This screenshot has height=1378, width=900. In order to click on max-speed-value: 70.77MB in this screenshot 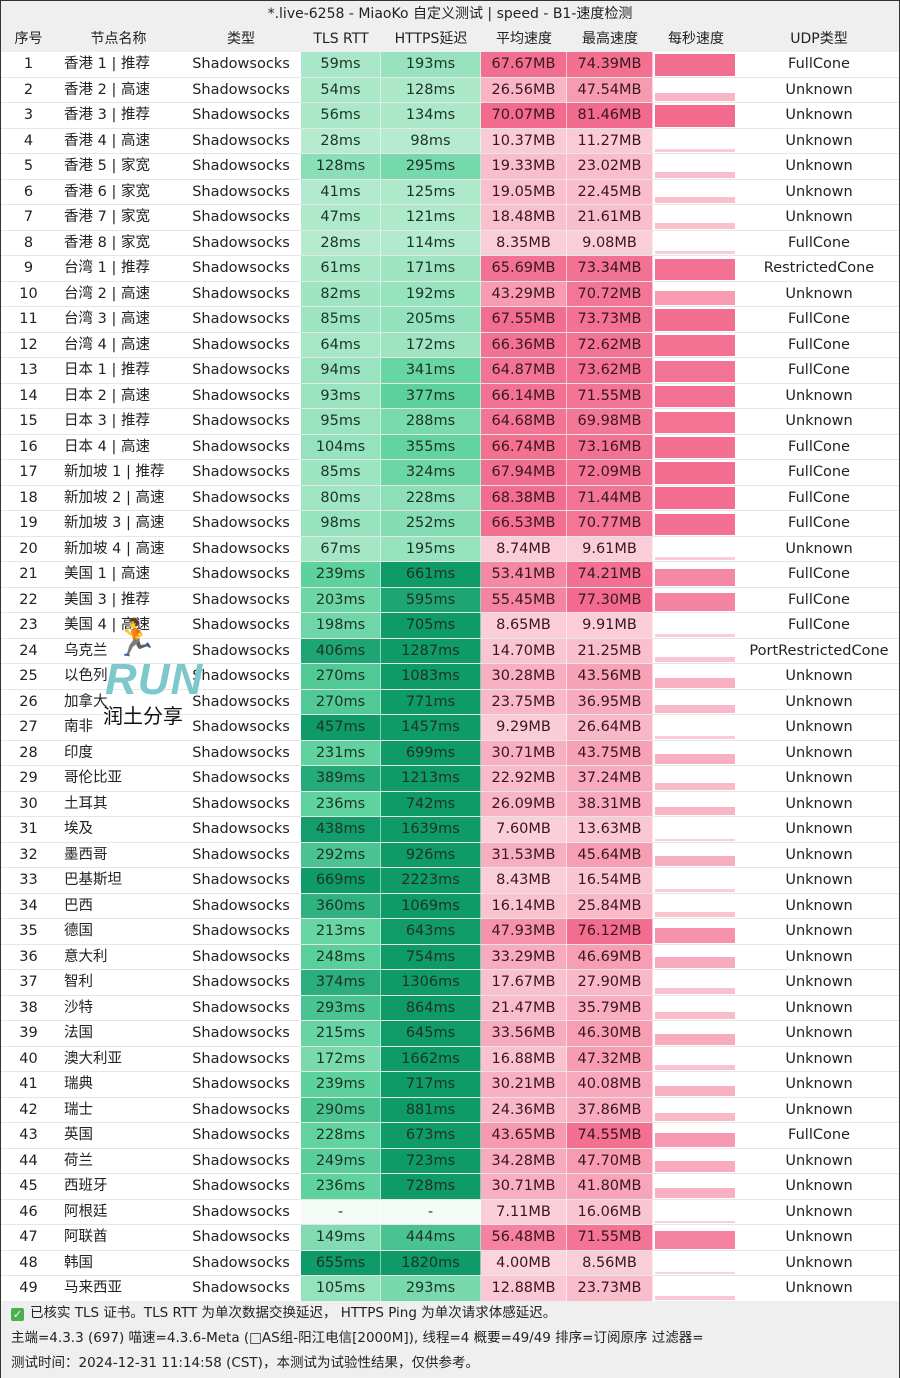, I will do `click(610, 523)`.